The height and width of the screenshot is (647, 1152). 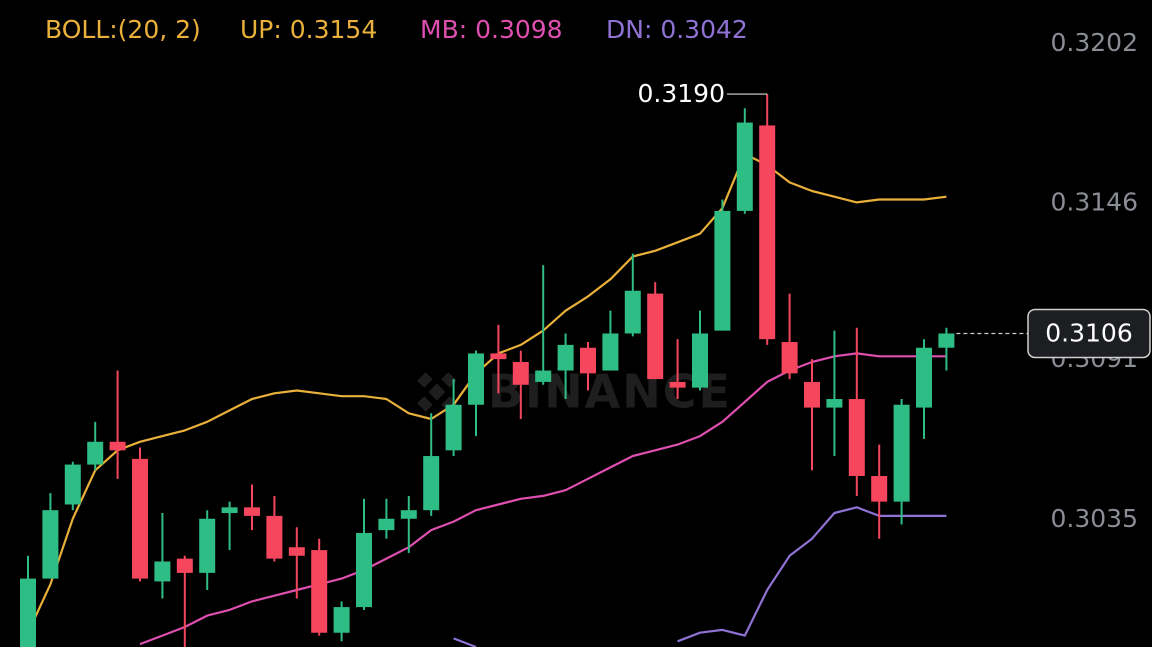 What do you see at coordinates (1094, 42) in the screenshot?
I see `y-tick-label: 0.3202` at bounding box center [1094, 42].